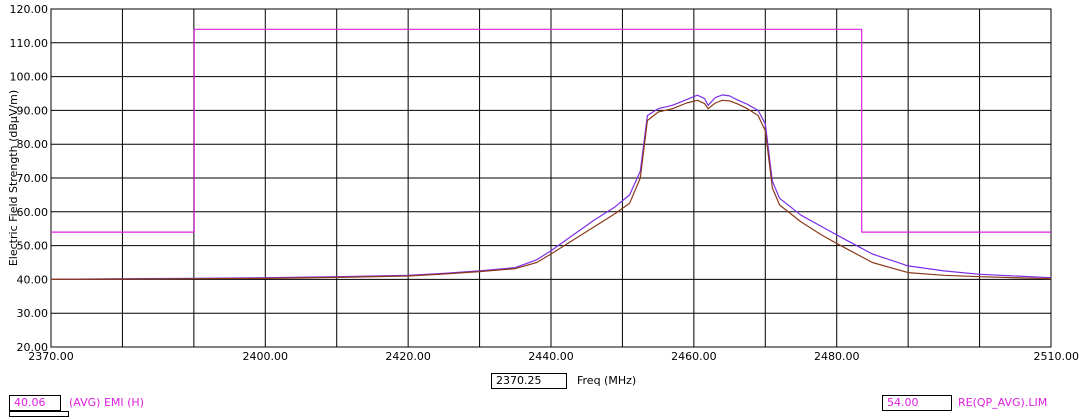  What do you see at coordinates (29, 43) in the screenshot?
I see `y-tick-label: 110.00` at bounding box center [29, 43].